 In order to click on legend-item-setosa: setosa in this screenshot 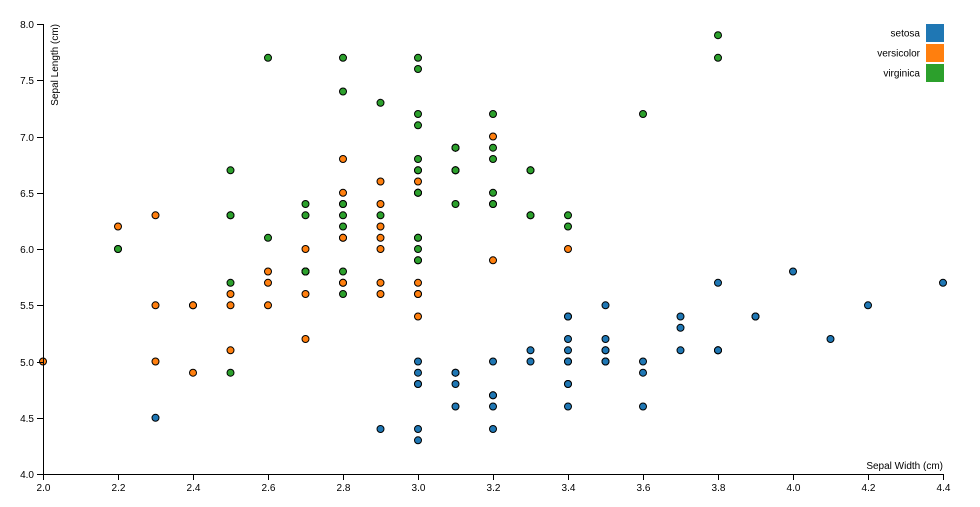, I will do `click(917, 33)`.